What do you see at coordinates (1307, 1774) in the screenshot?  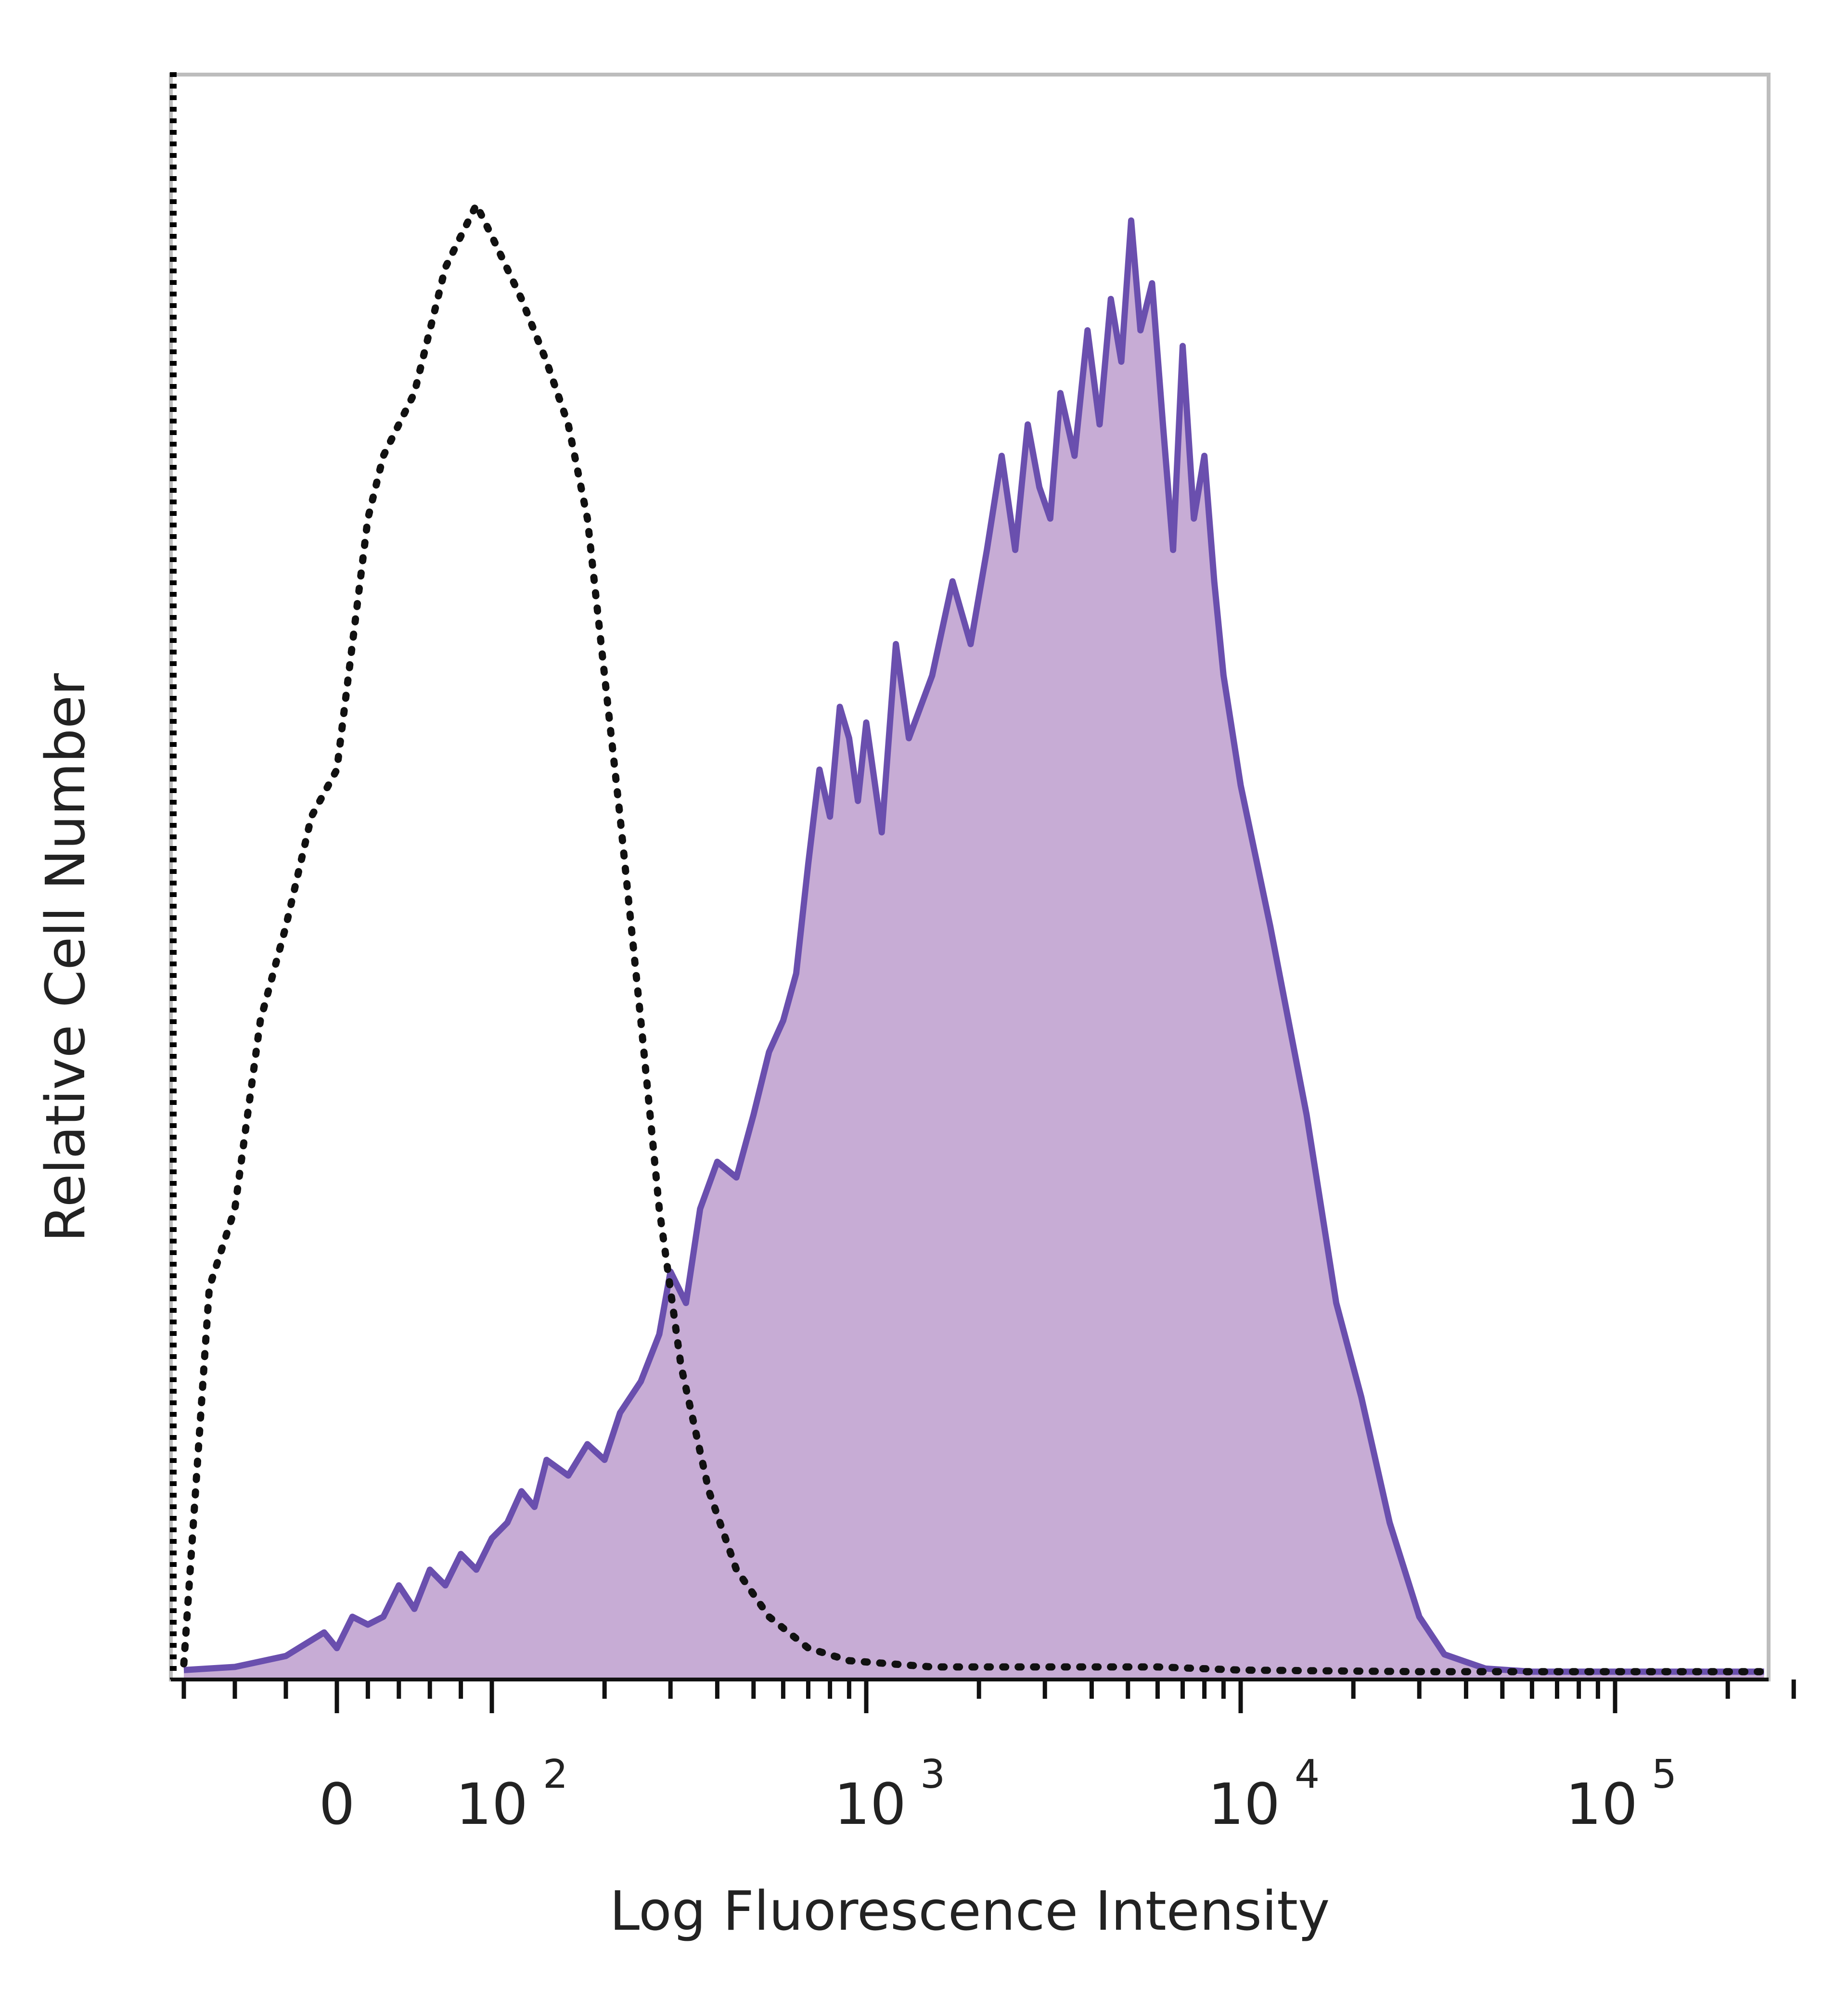 I see `x-tick-exponent: 4` at bounding box center [1307, 1774].